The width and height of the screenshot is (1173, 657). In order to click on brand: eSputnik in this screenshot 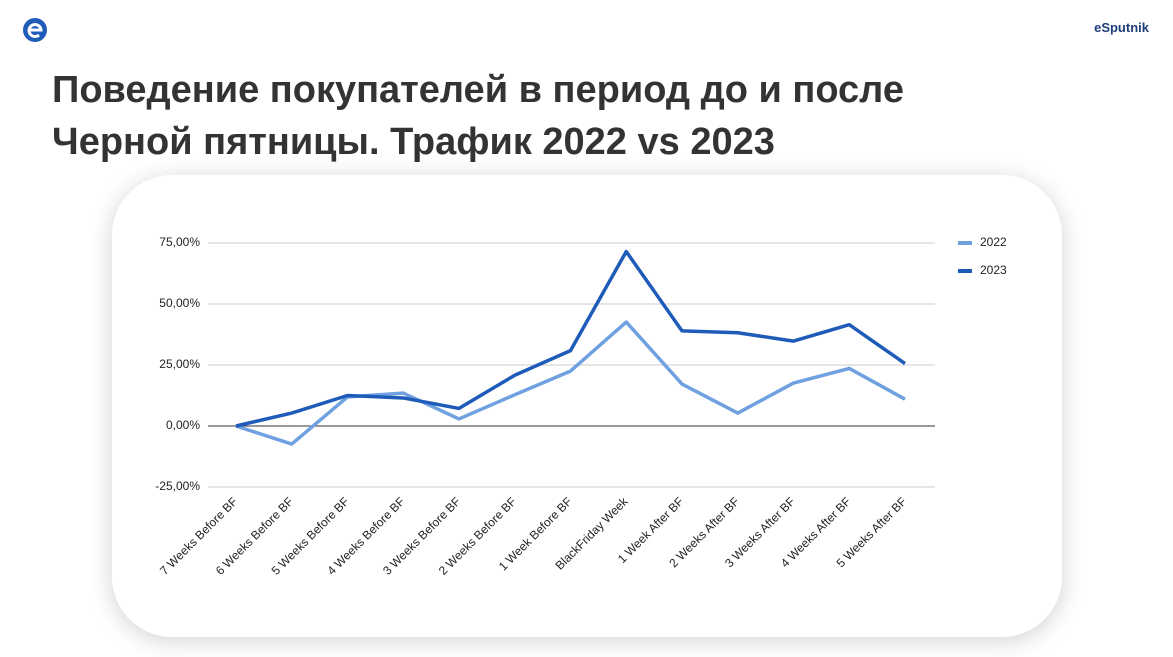, I will do `click(1121, 27)`.